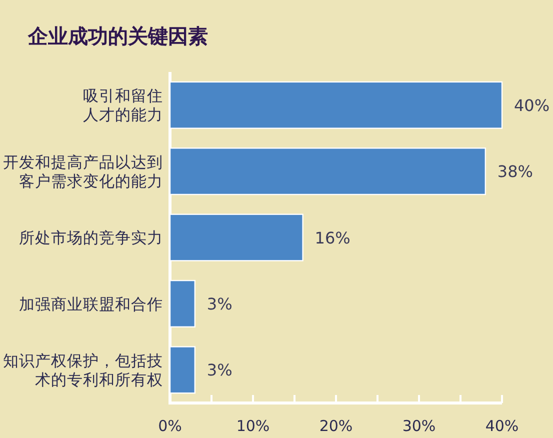 The width and height of the screenshot is (553, 438). What do you see at coordinates (170, 426) in the screenshot?
I see `x-tick-label: 0%` at bounding box center [170, 426].